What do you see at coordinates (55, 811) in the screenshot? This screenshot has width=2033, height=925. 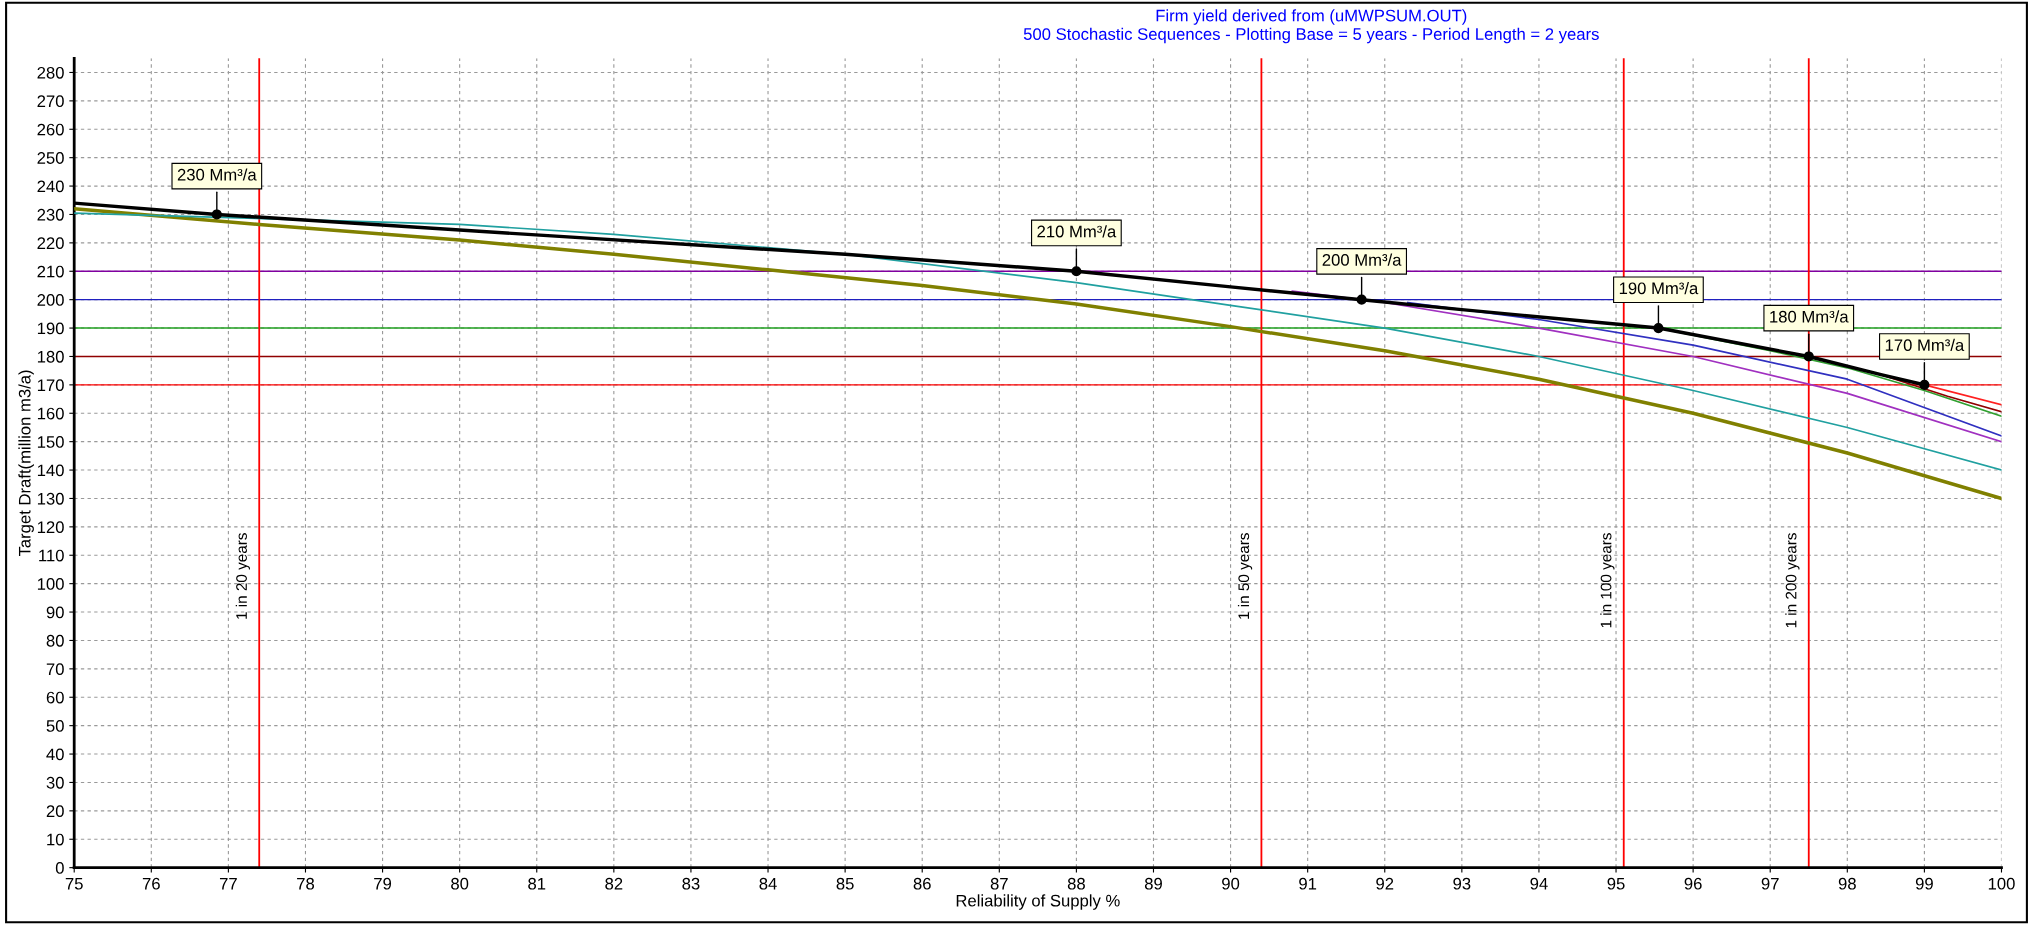 I see `y-tick-label: 20` at bounding box center [55, 811].